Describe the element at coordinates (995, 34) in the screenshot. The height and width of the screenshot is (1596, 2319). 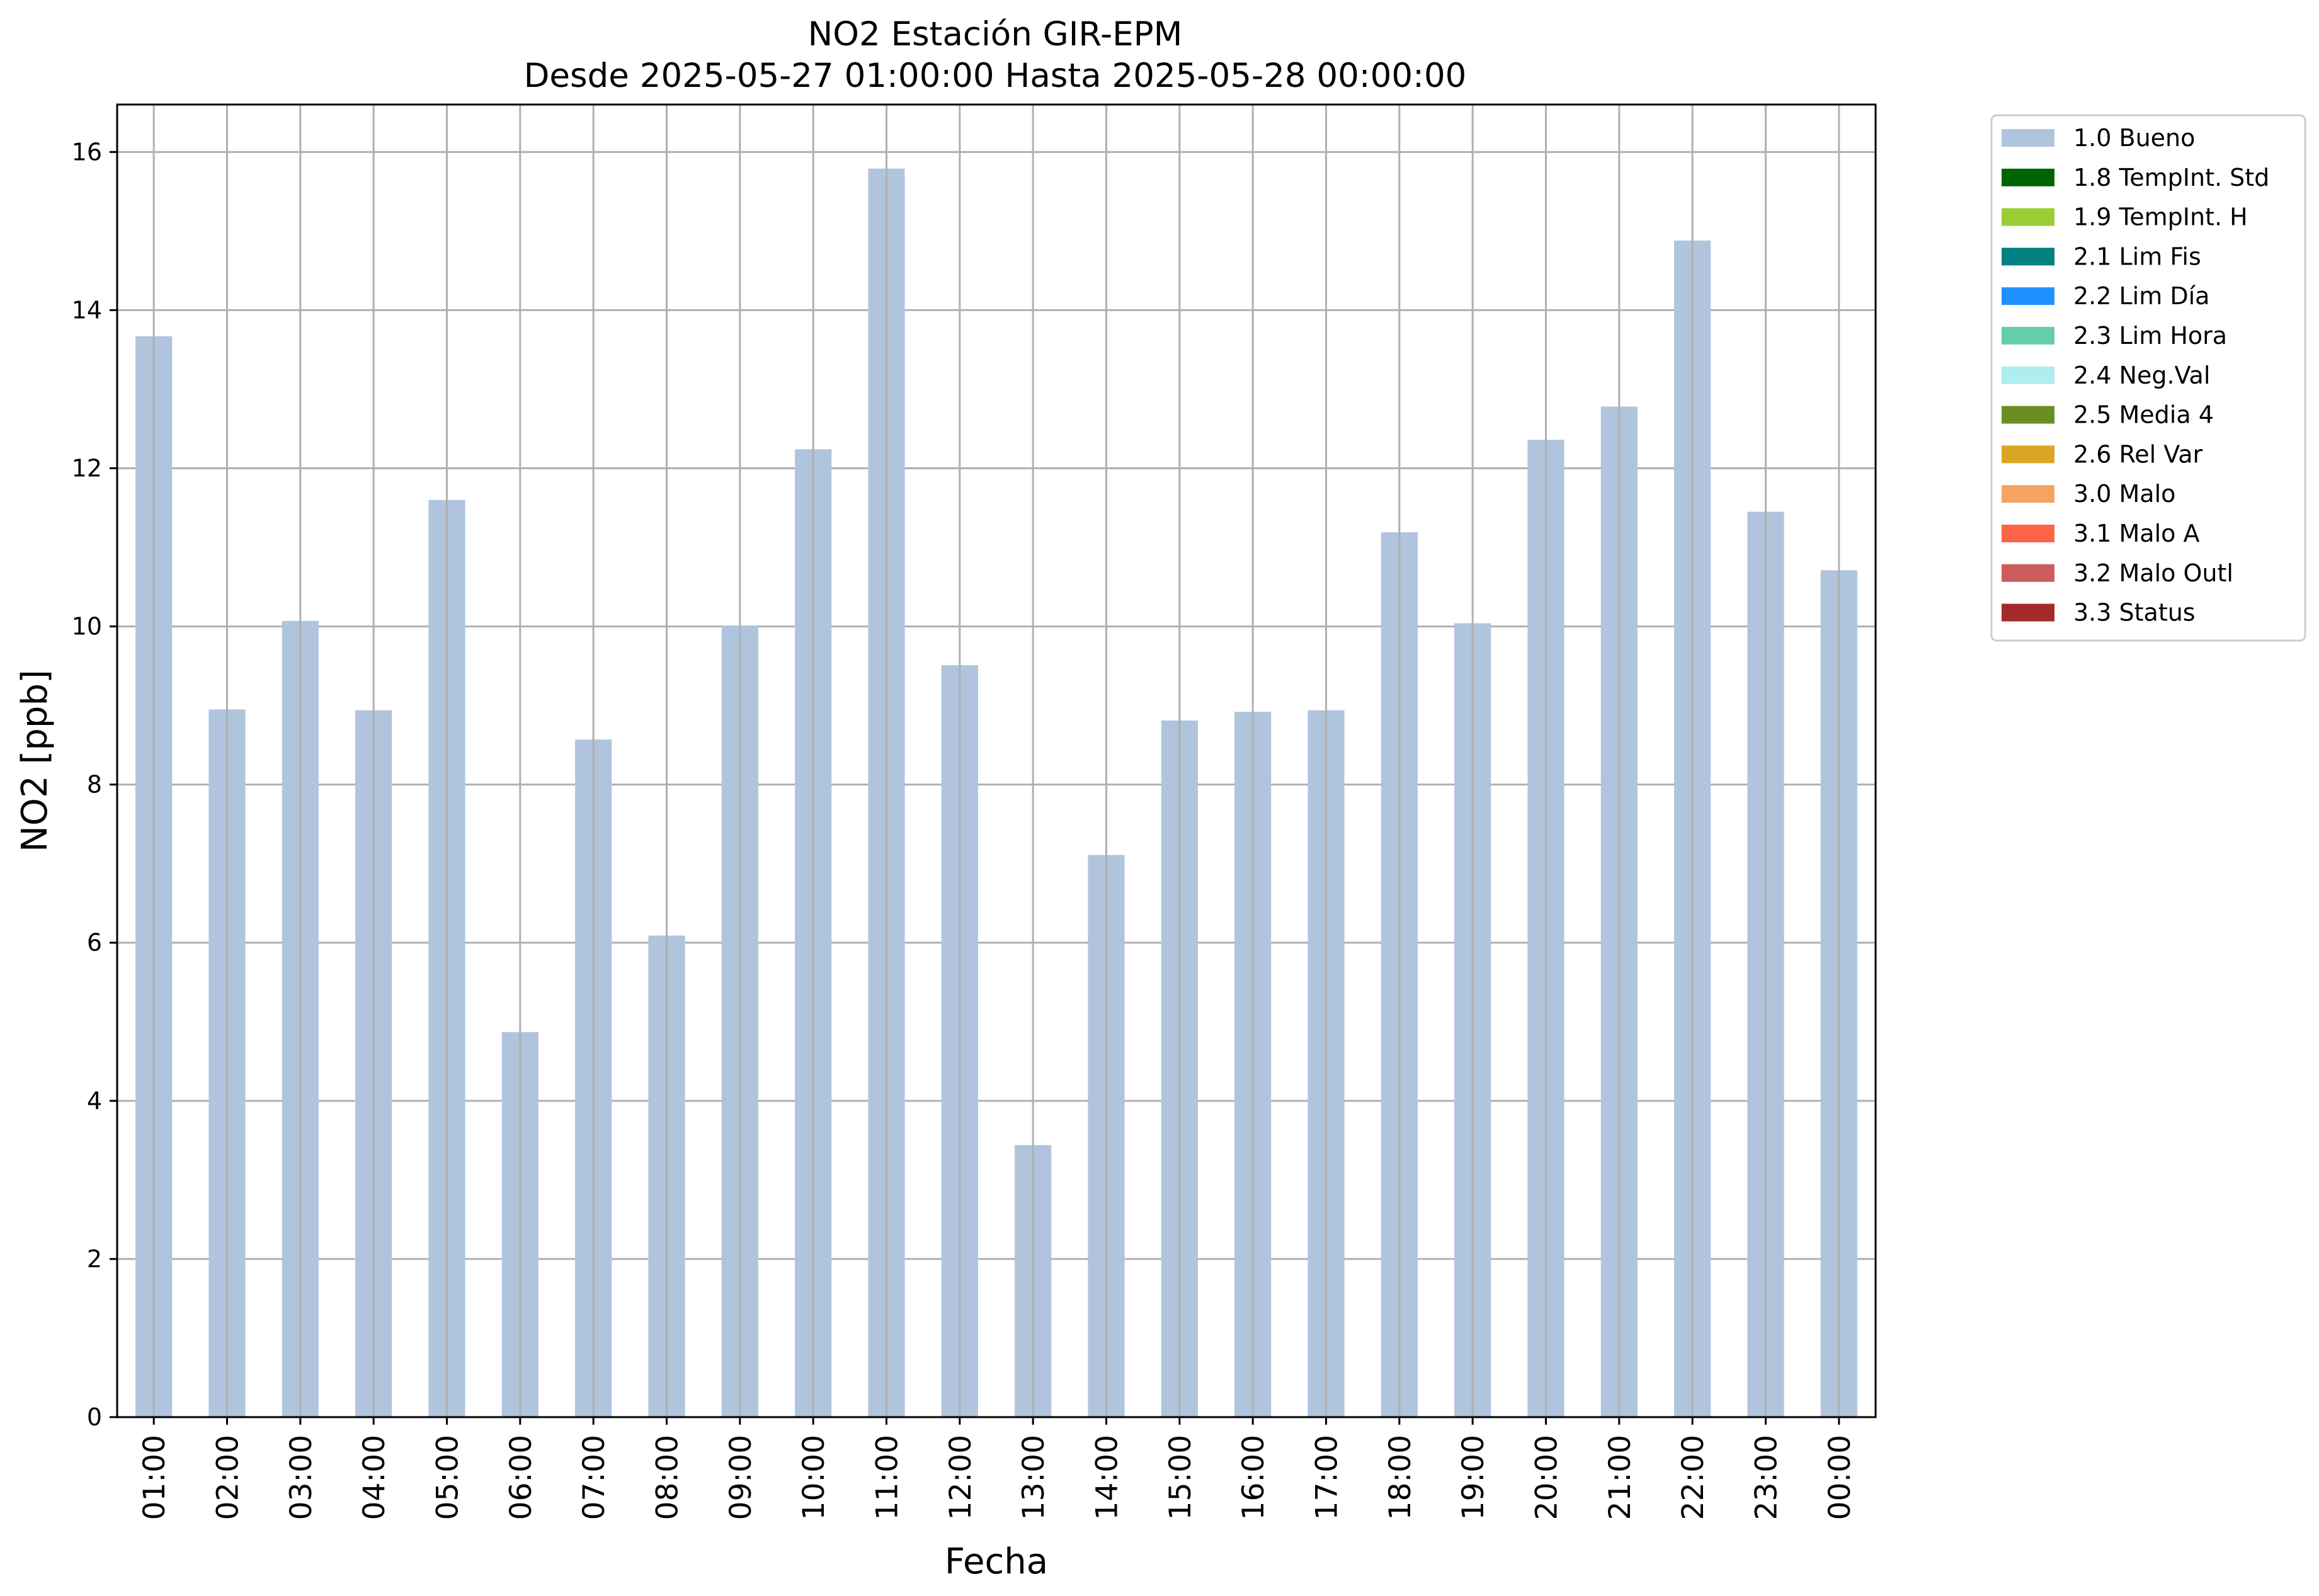
I see `chart-title: NO2 Estación GIR-EPM` at that location.